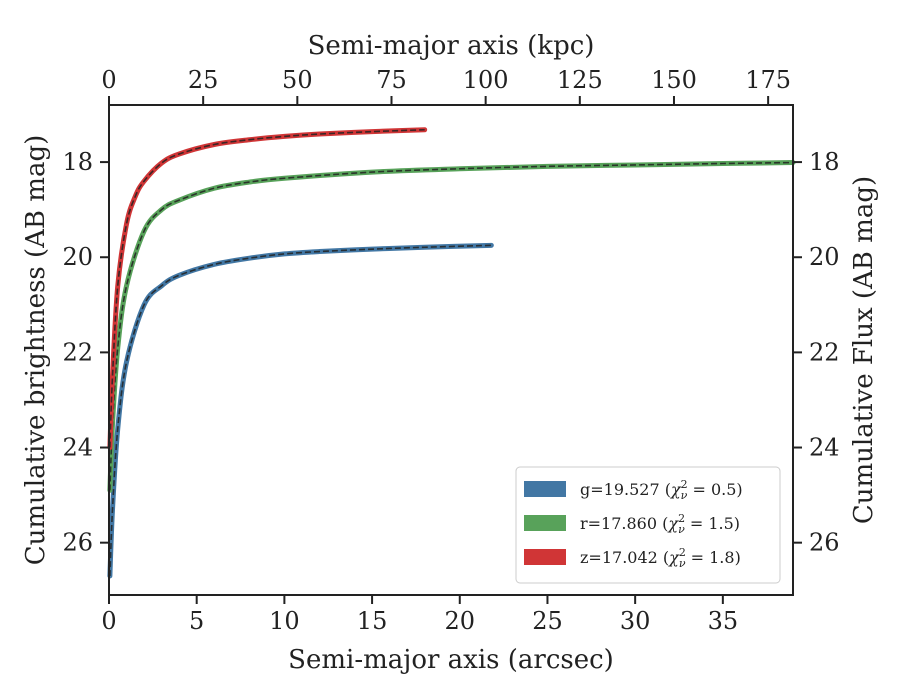  What do you see at coordinates (824, 543) in the screenshot?
I see `right-y-tick-label: 26` at bounding box center [824, 543].